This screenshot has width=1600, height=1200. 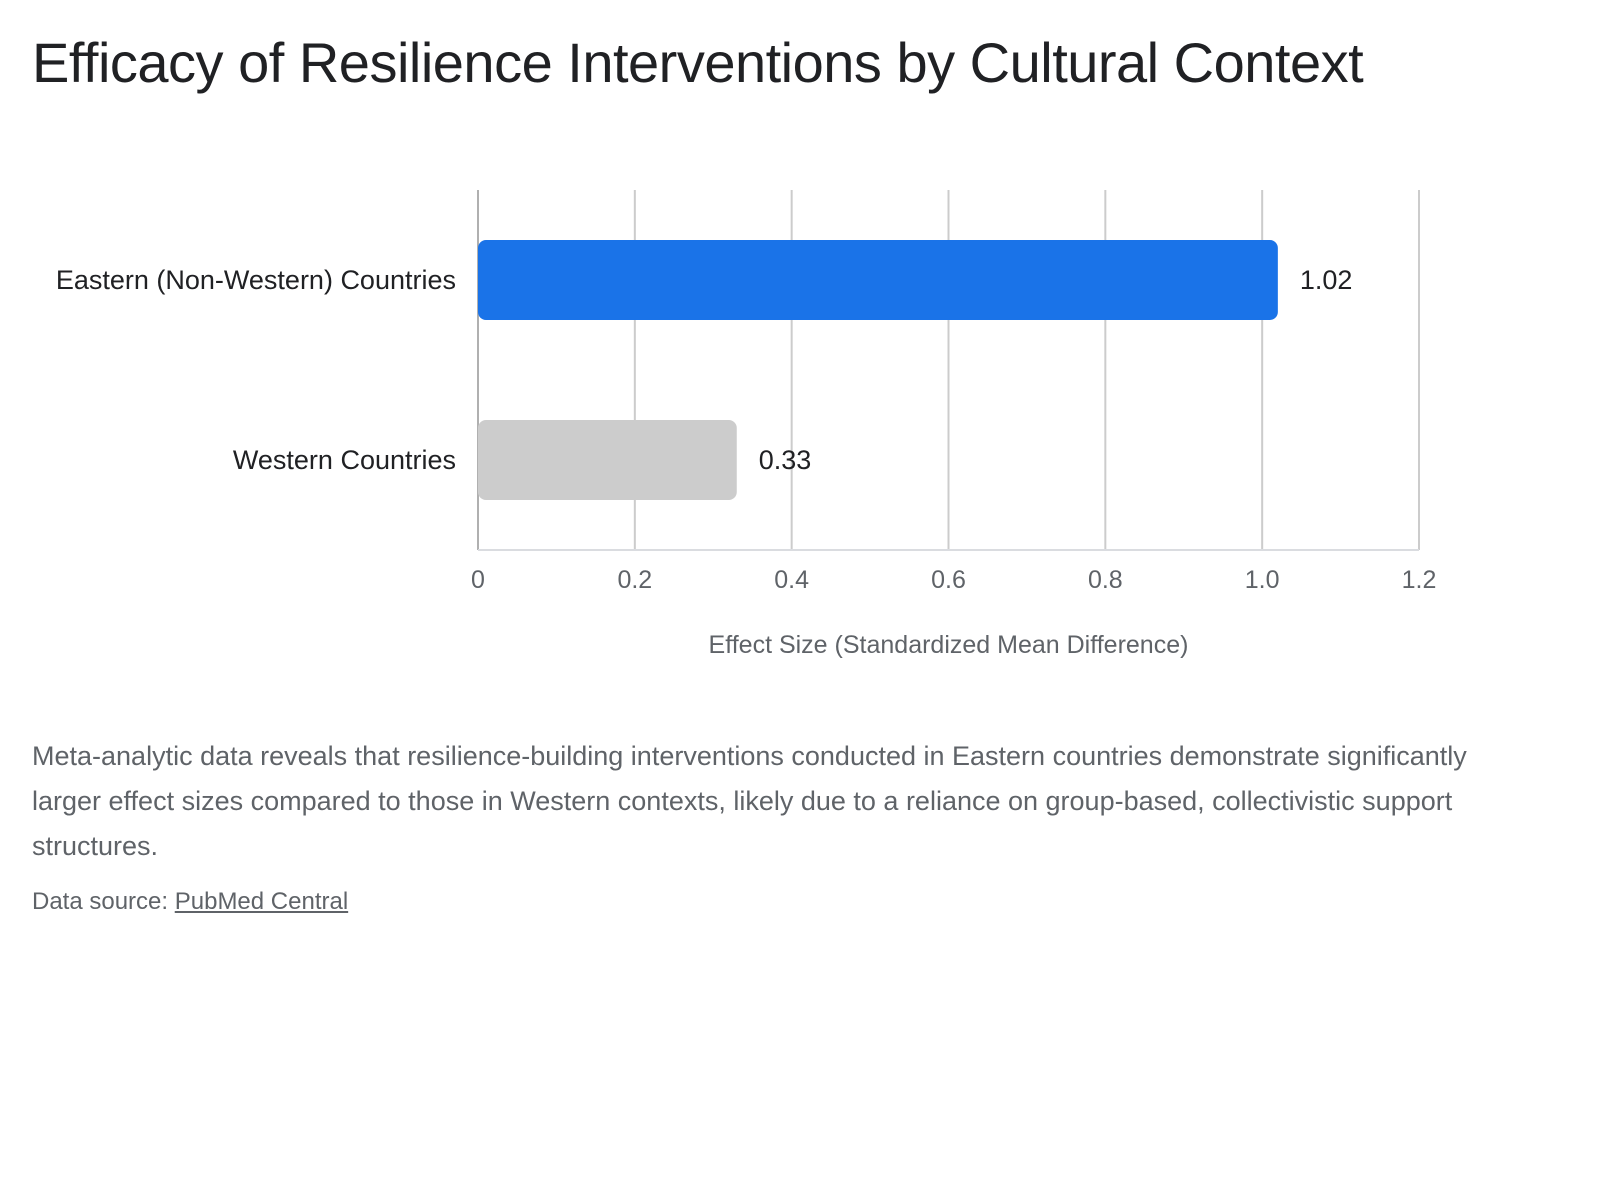 What do you see at coordinates (785, 460) in the screenshot?
I see `value-label: 0.33` at bounding box center [785, 460].